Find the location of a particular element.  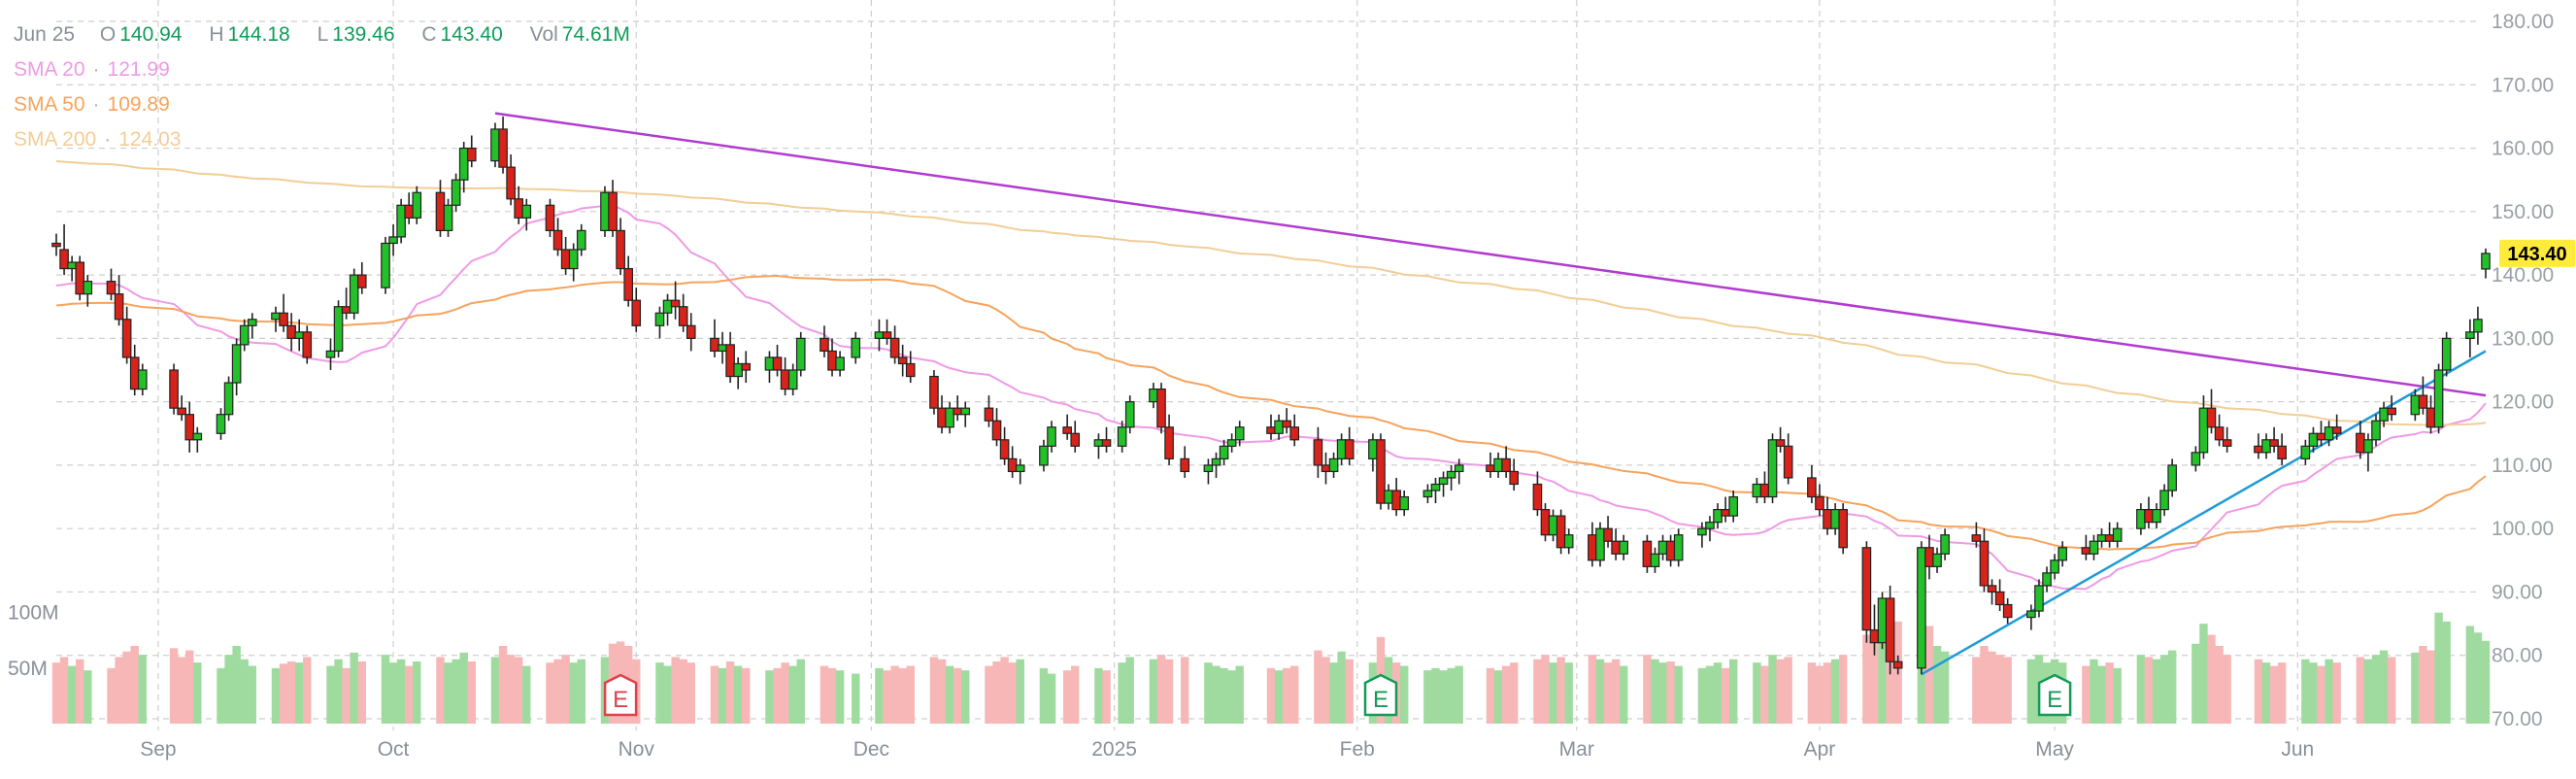

sma20-value: 121.99 is located at coordinates (139, 69).